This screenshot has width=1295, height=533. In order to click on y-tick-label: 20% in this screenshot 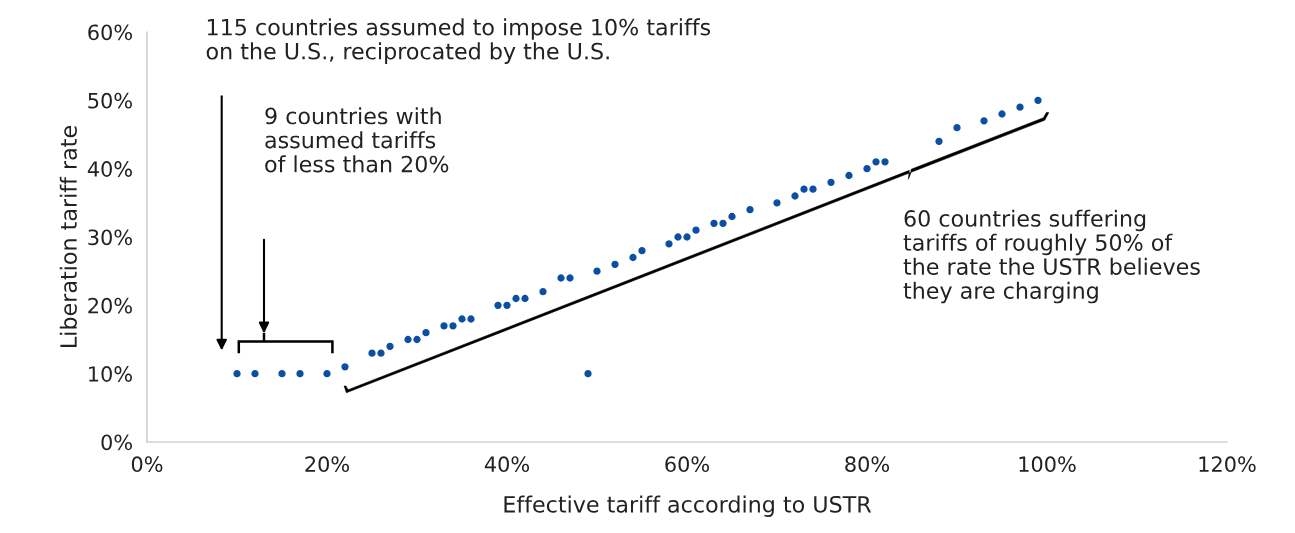, I will do `click(110, 305)`.